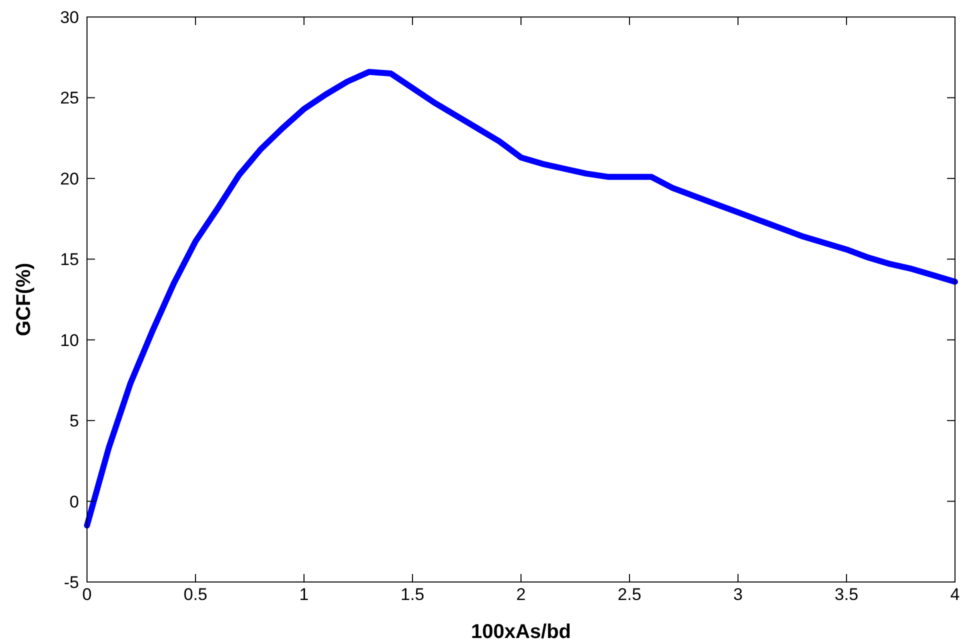  What do you see at coordinates (87, 594) in the screenshot?
I see `x-tick-label: 0` at bounding box center [87, 594].